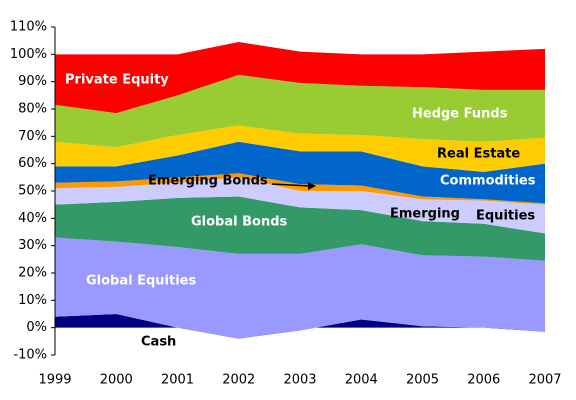 The height and width of the screenshot is (400, 576). What do you see at coordinates (208, 181) in the screenshot?
I see `series-label: Emerging Bonds` at bounding box center [208, 181].